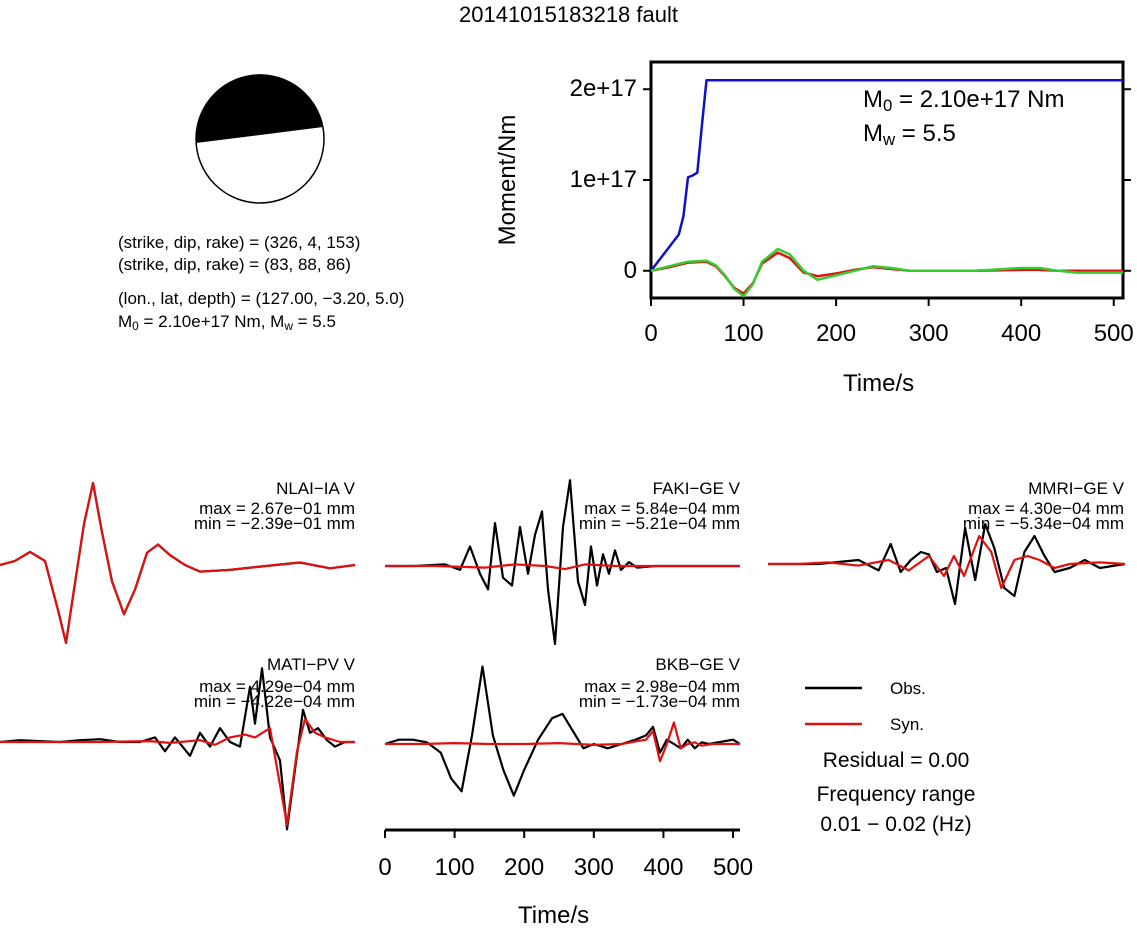 This screenshot has height=929, width=1137. What do you see at coordinates (659, 701) in the screenshot?
I see `station-min: min = −1.73e−04 mm` at bounding box center [659, 701].